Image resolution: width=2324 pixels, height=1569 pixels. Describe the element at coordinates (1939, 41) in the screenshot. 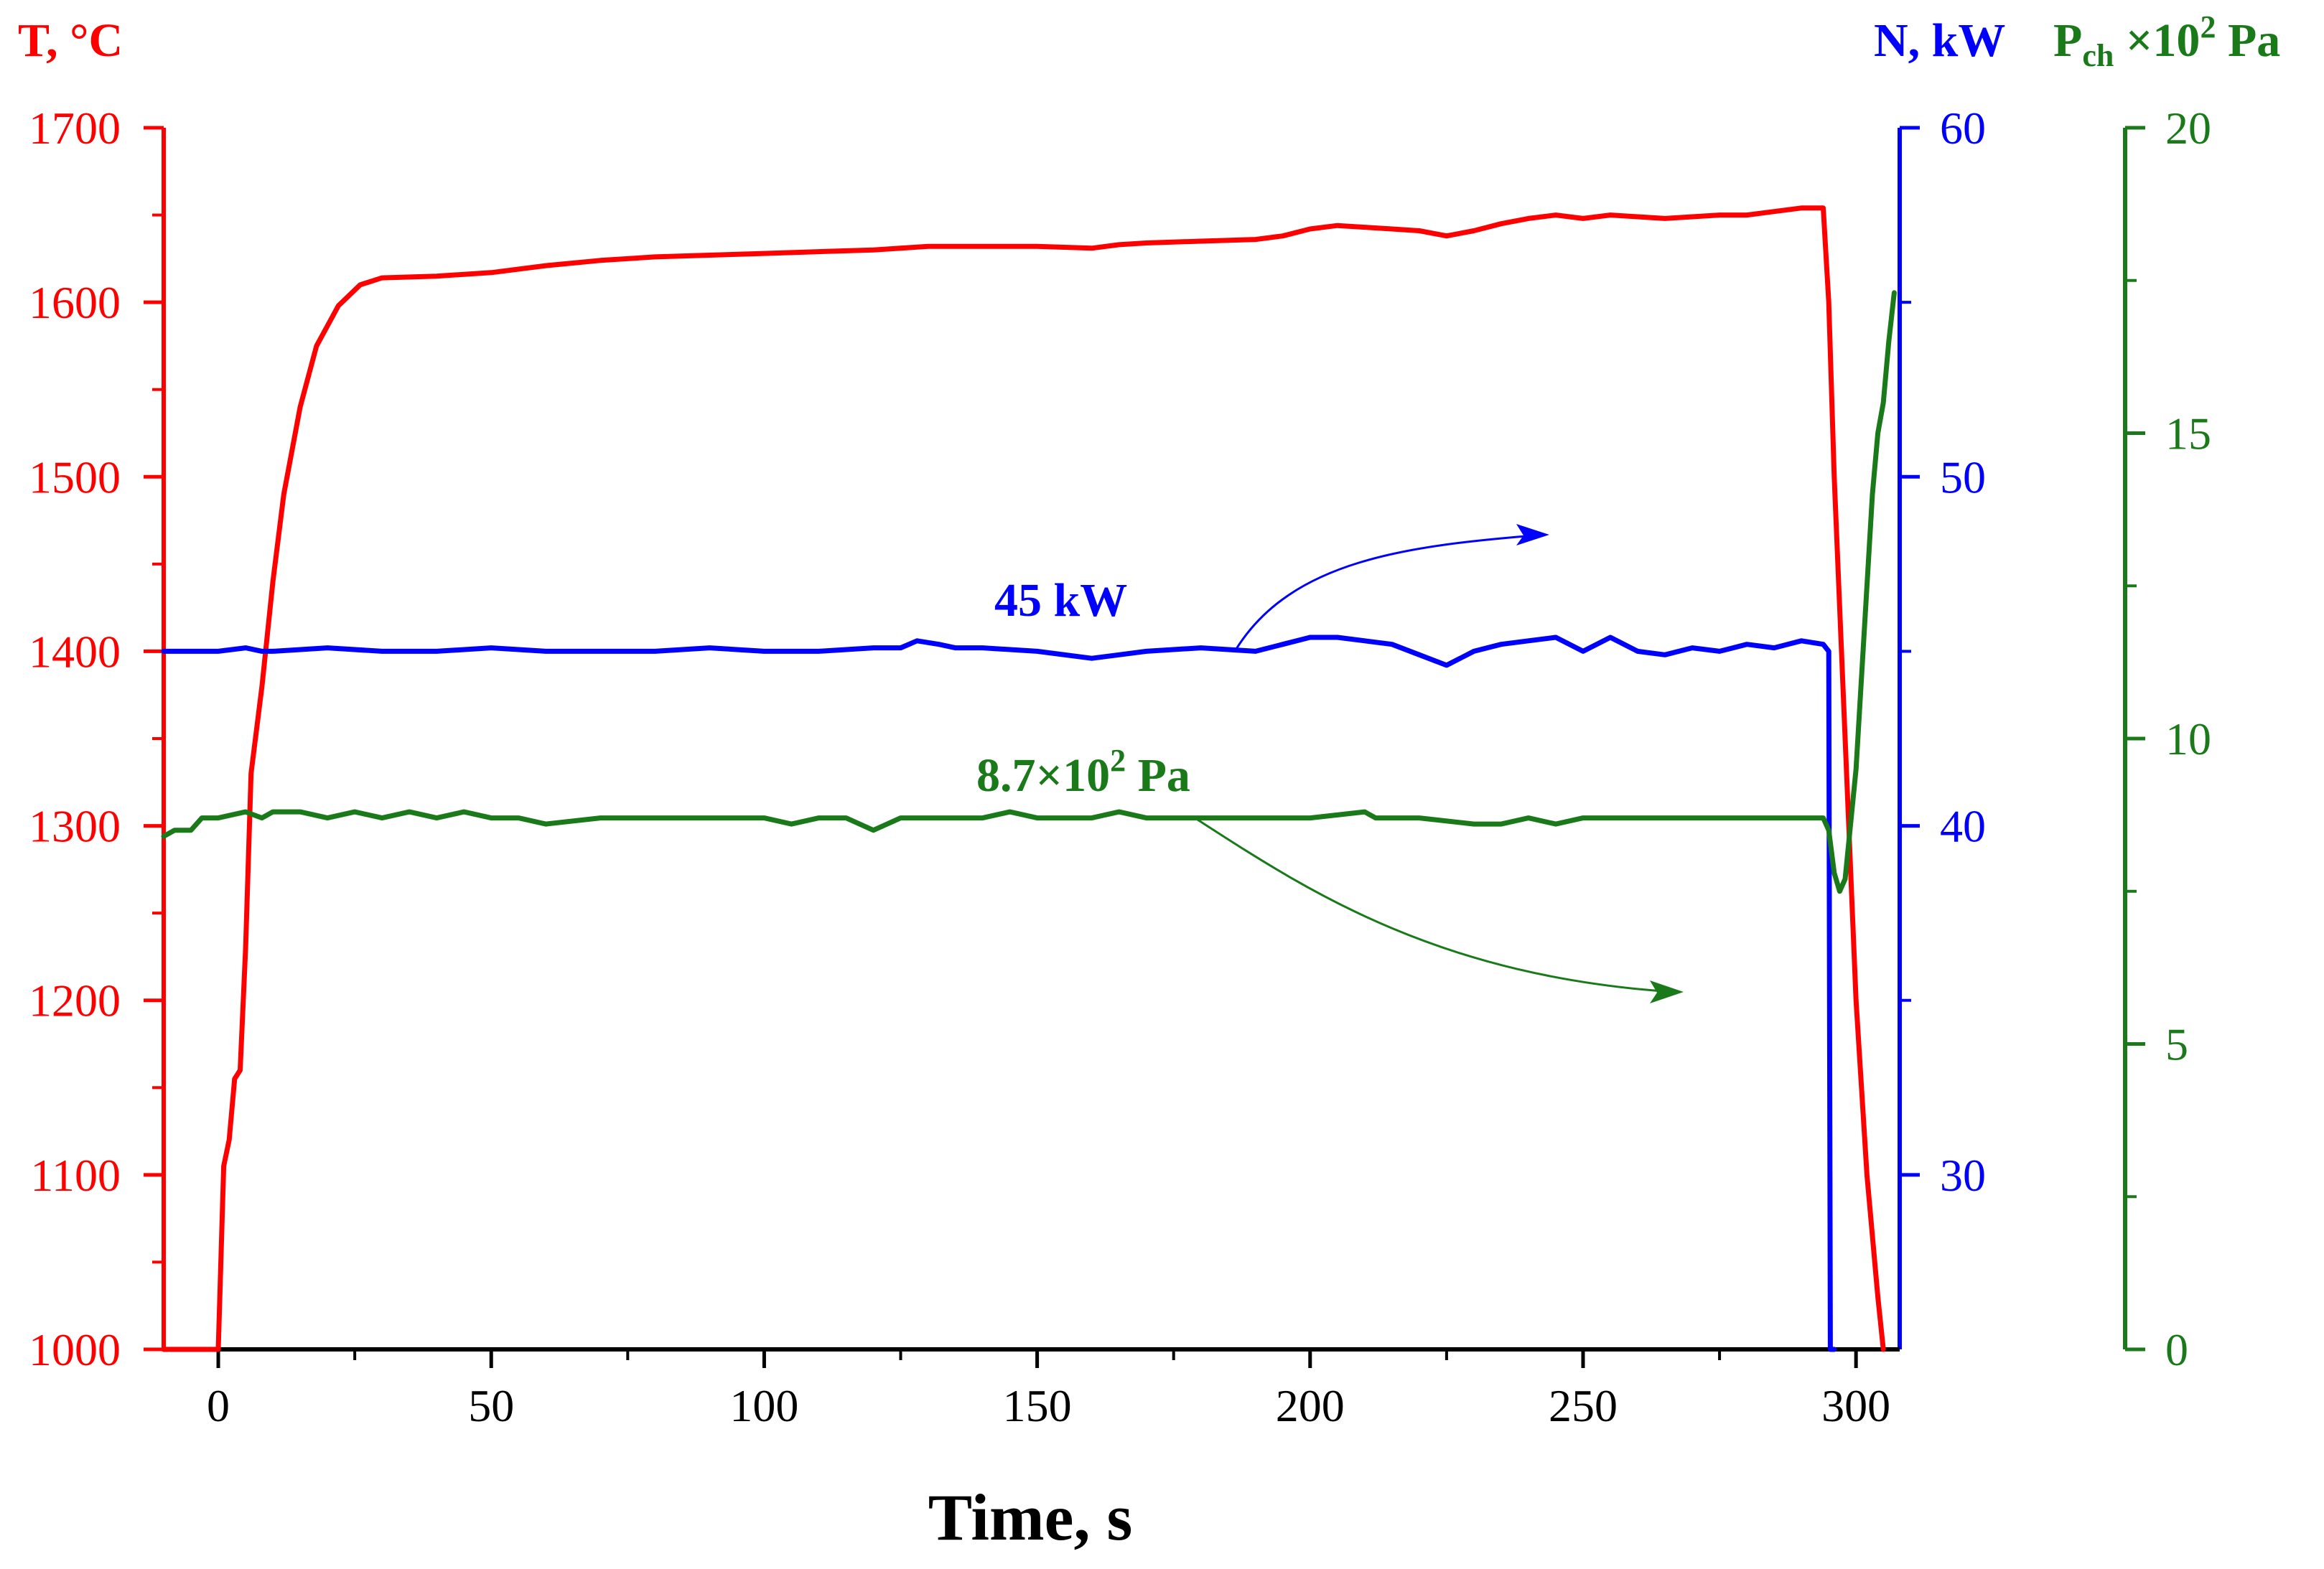

I see `n-axis-title: N, kW` at that location.